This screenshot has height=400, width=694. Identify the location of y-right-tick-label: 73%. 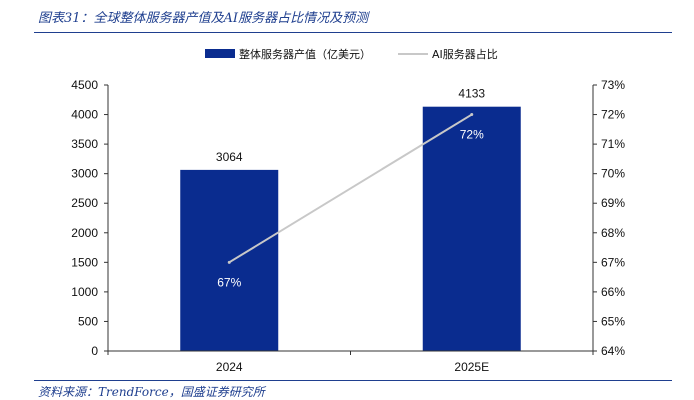
(613, 85).